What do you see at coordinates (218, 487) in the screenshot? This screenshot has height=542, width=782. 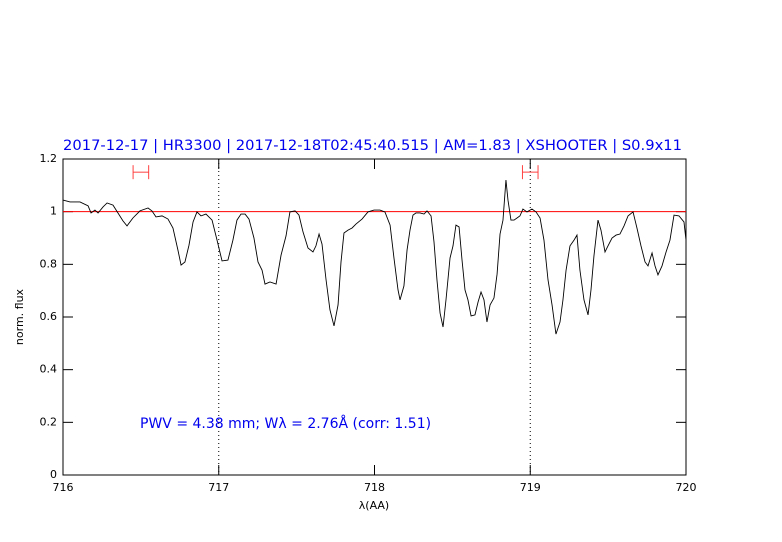 I see `x-tick-label: 717` at bounding box center [218, 487].